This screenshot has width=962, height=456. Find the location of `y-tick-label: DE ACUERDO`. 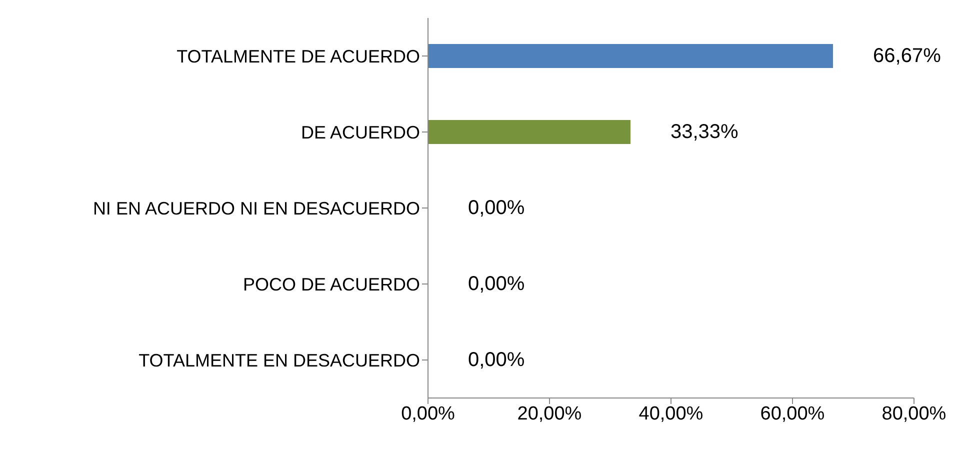

y-tick-label: DE ACUERDO is located at coordinates (360, 132).